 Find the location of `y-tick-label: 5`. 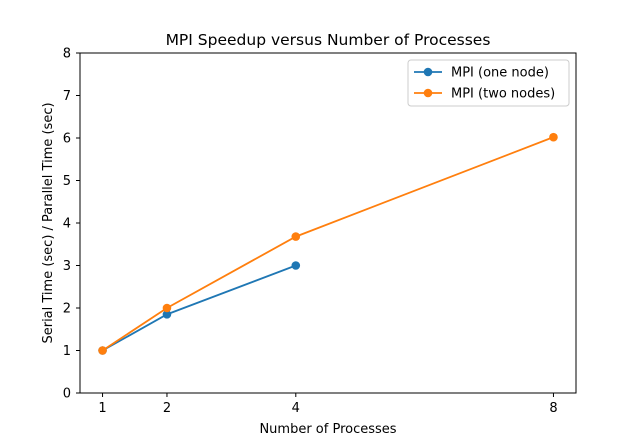

y-tick-label: 5 is located at coordinates (67, 181).